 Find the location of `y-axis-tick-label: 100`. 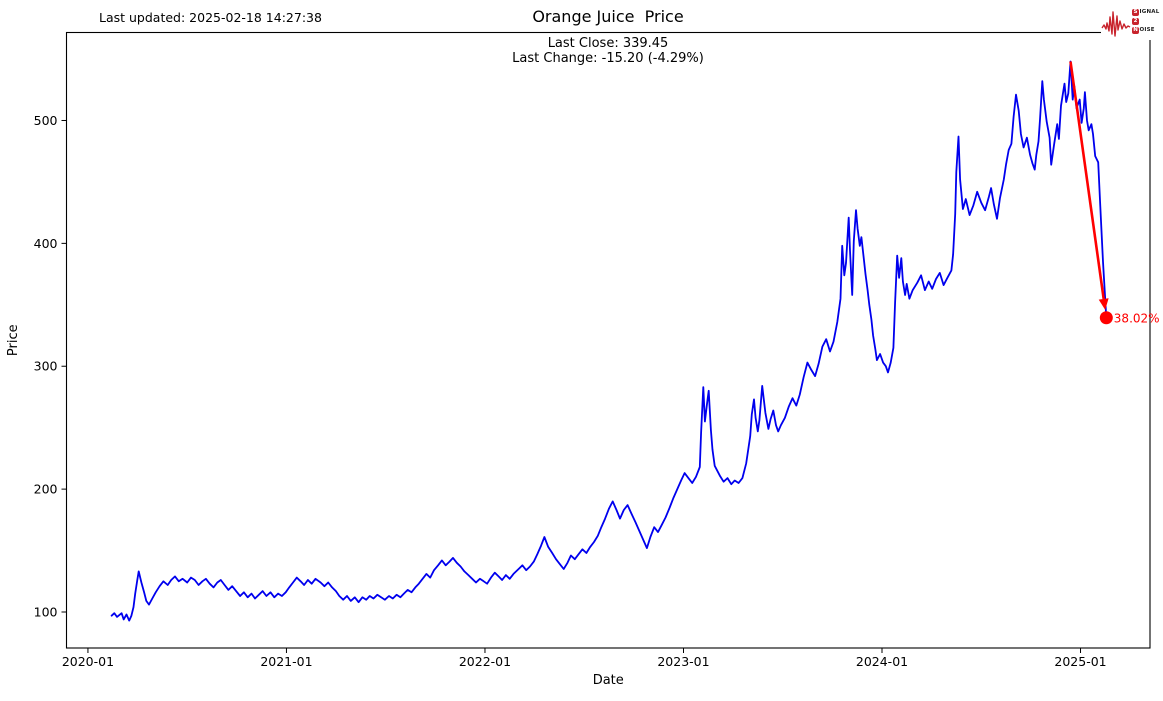

y-axis-tick-label: 100 is located at coordinates (46, 611).